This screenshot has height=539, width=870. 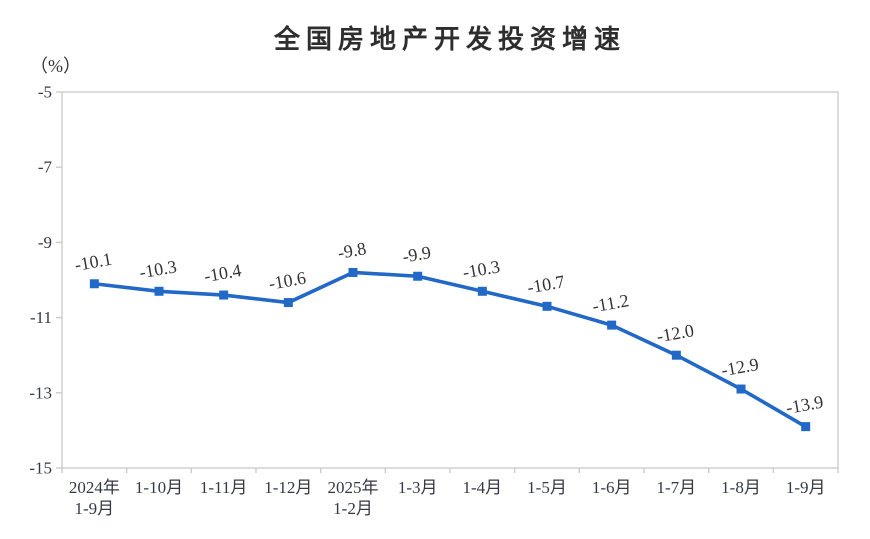 What do you see at coordinates (41, 317) in the screenshot?
I see `y-axis-tick-label: -11` at bounding box center [41, 317].